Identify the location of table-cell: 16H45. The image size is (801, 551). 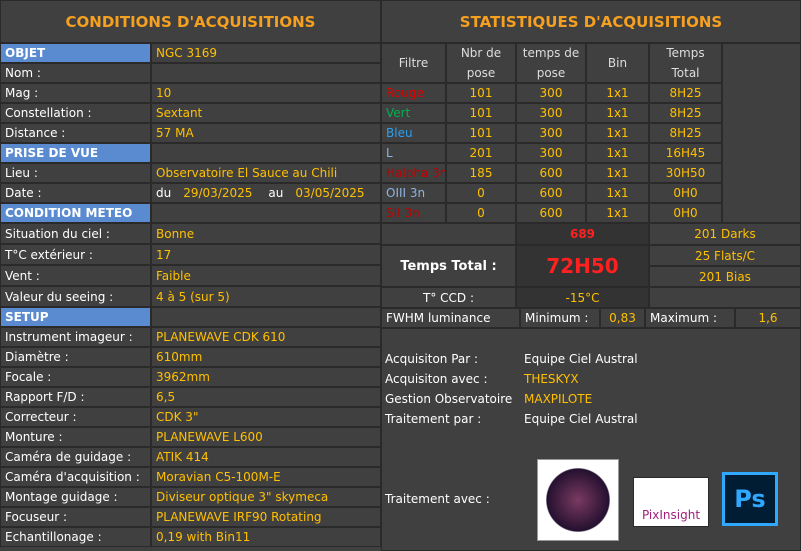
(685, 153).